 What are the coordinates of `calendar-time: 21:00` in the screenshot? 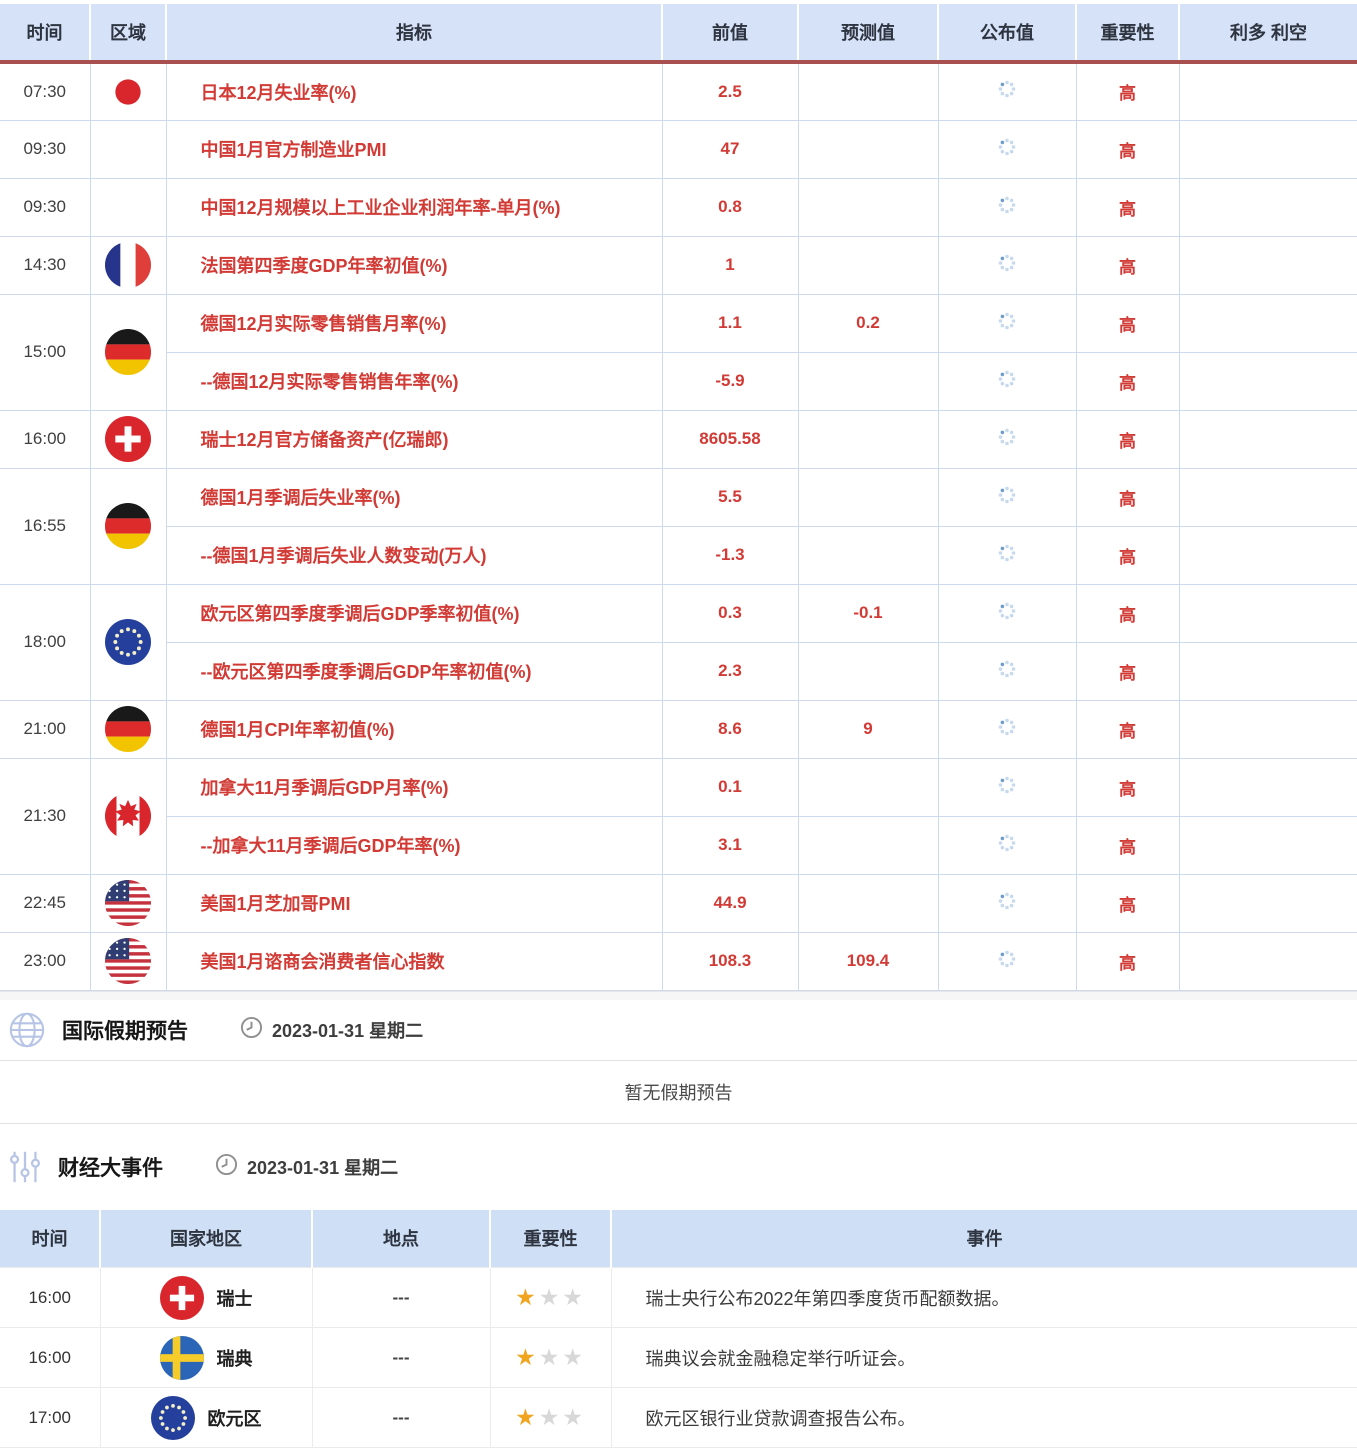 It's located at (45, 729).